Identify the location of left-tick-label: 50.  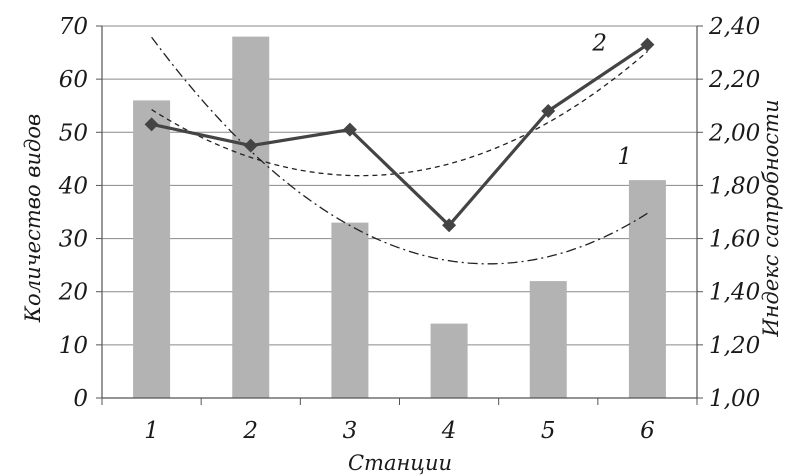
(73, 133).